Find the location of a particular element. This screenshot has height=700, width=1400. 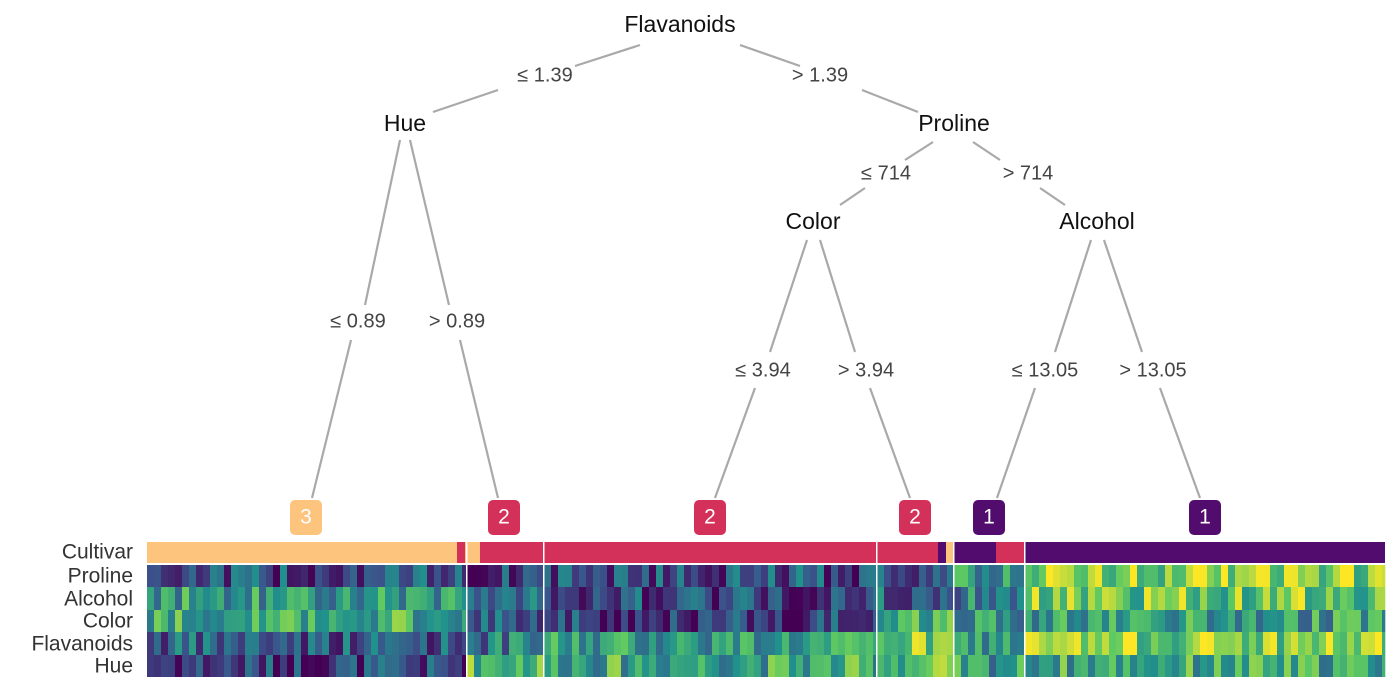

leaf-4: 1 is located at coordinates (989, 517).